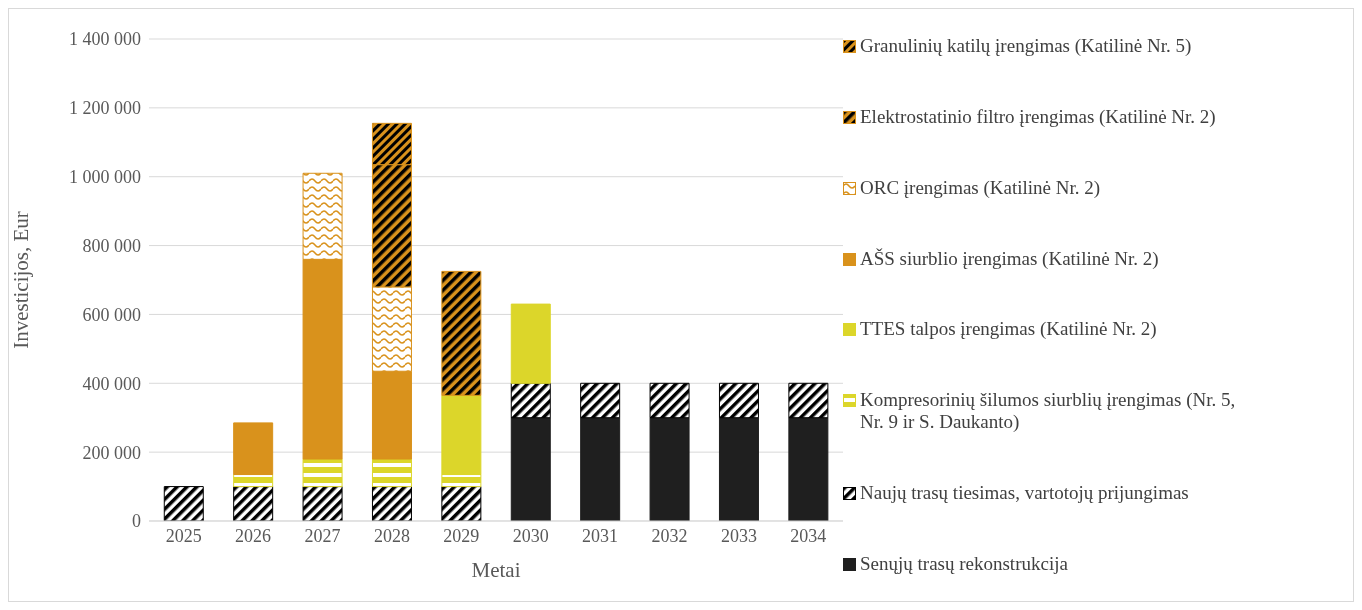  I want to click on x-tick-label: 2028, so click(391, 535).